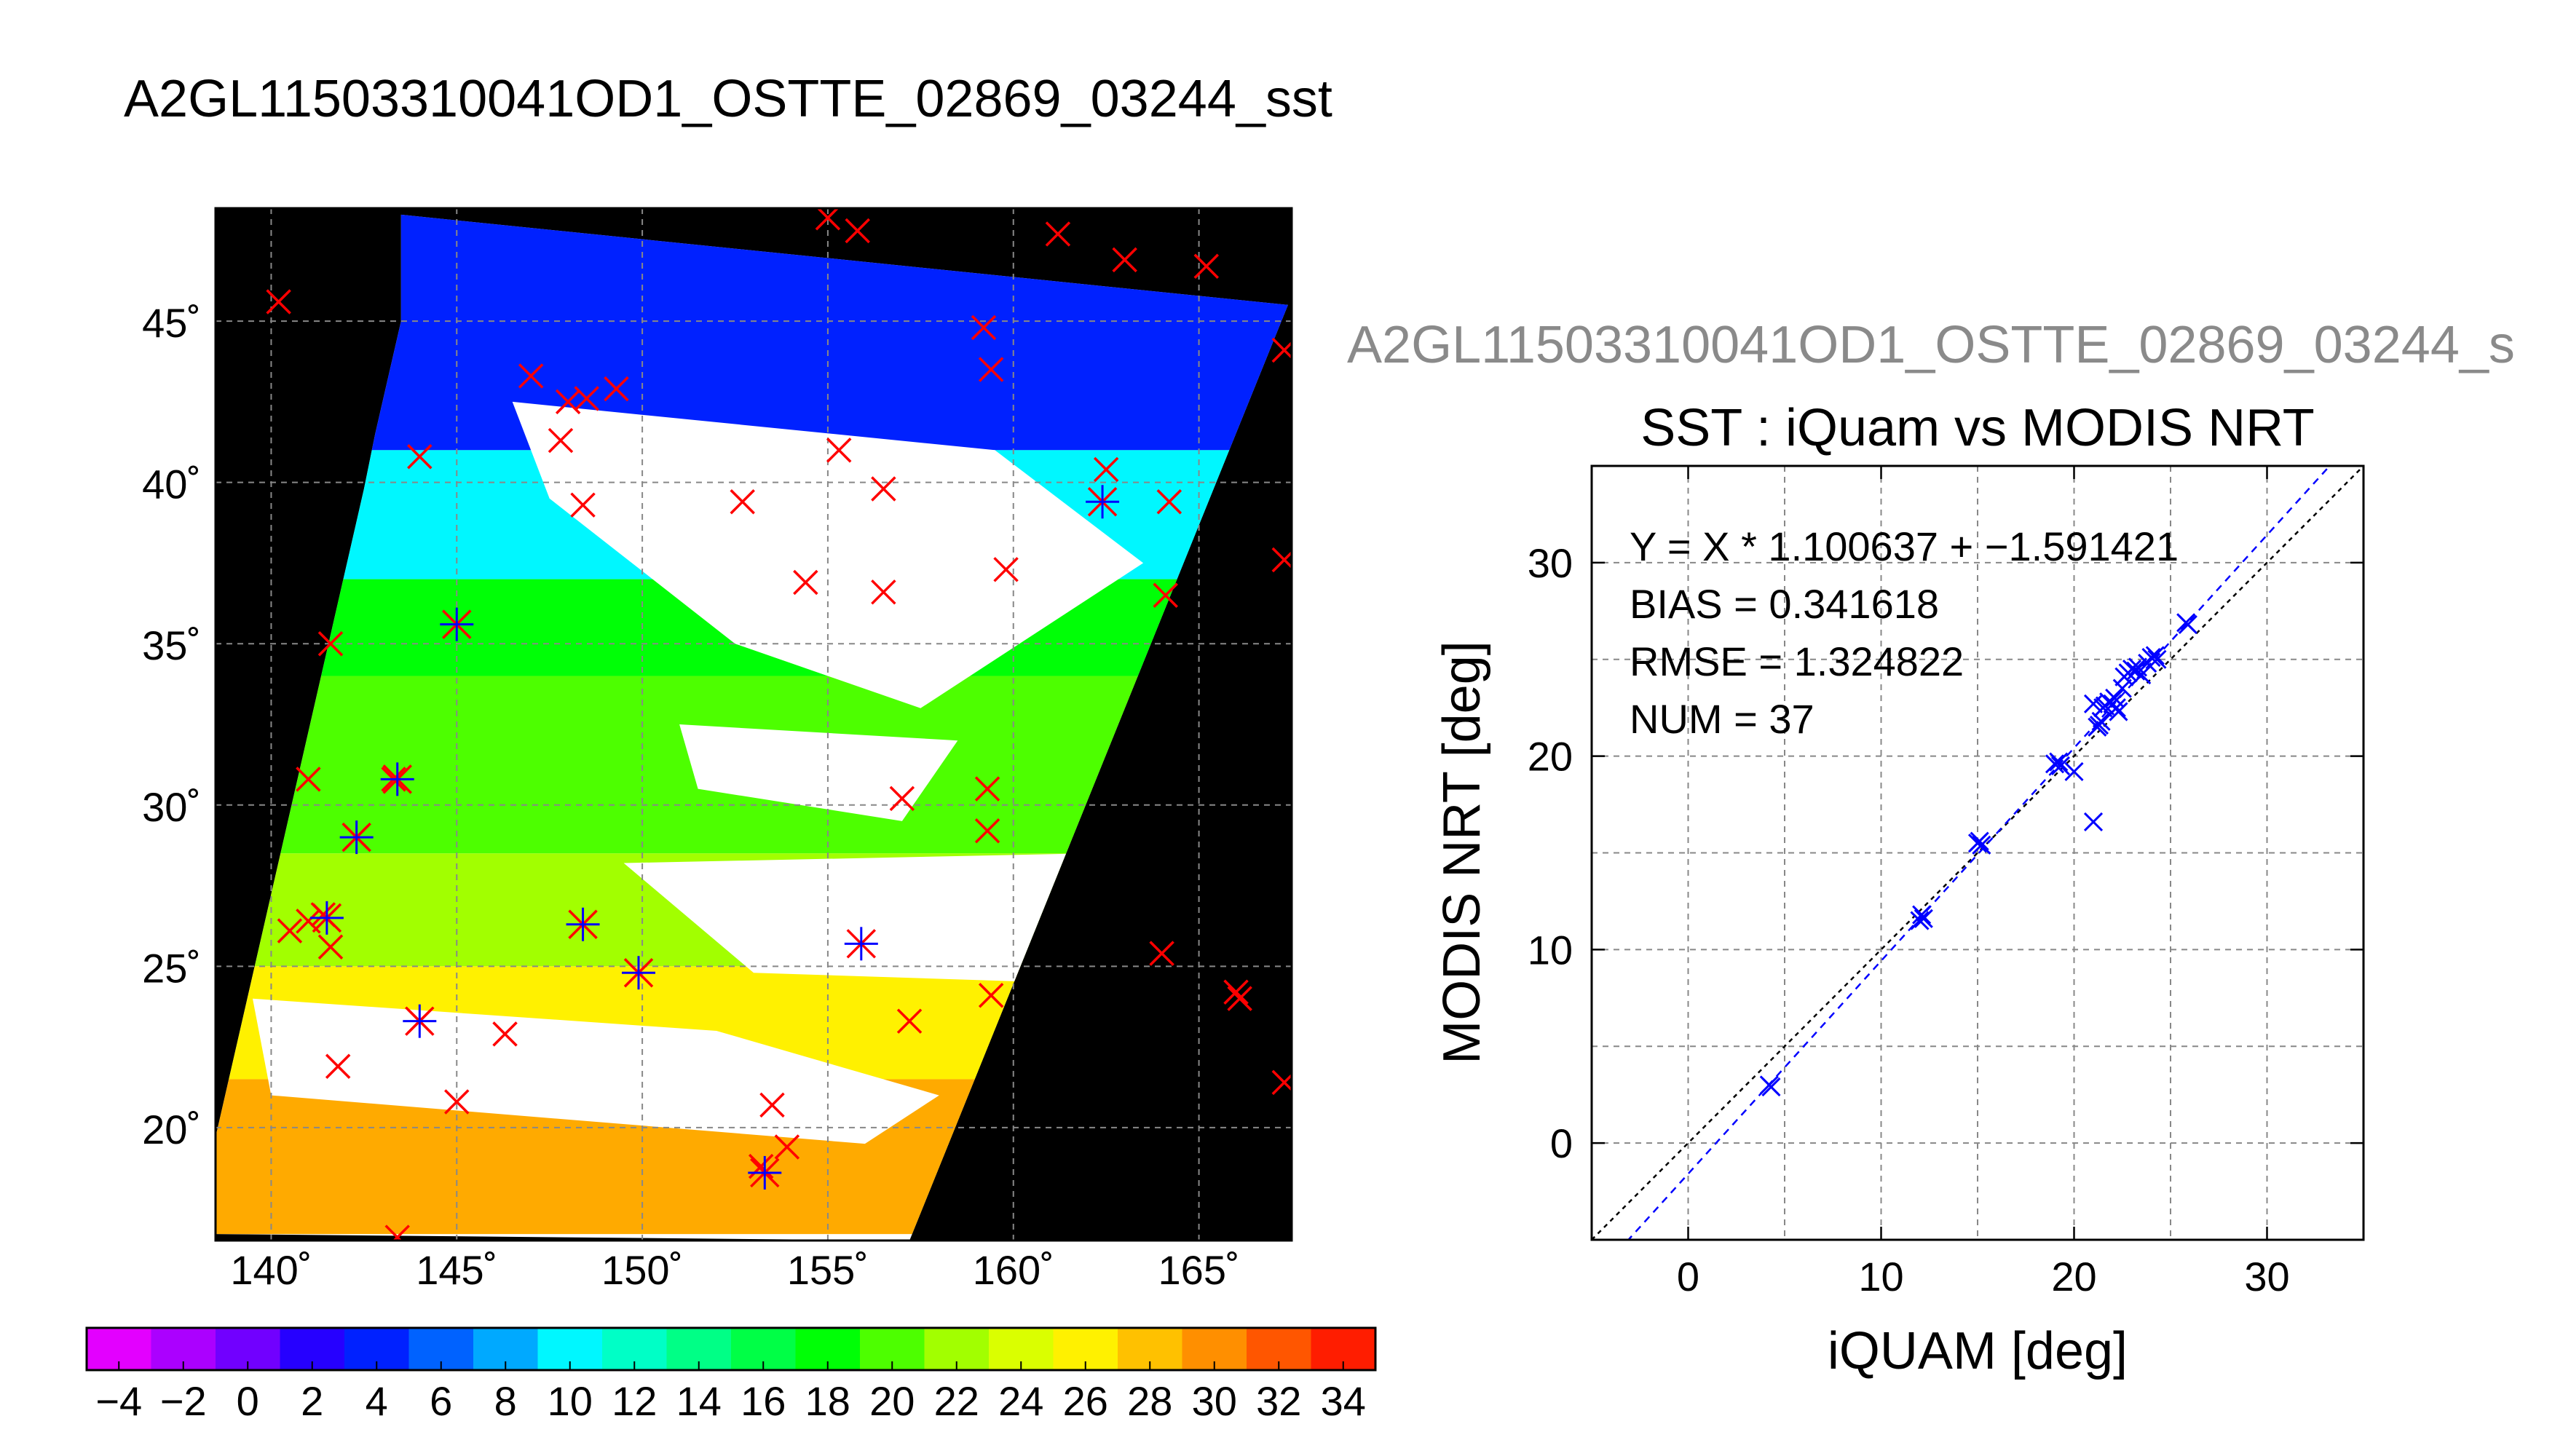 Image resolution: width=2555 pixels, height=1456 pixels. I want to click on colorbar-tick-label: 2, so click(312, 1401).